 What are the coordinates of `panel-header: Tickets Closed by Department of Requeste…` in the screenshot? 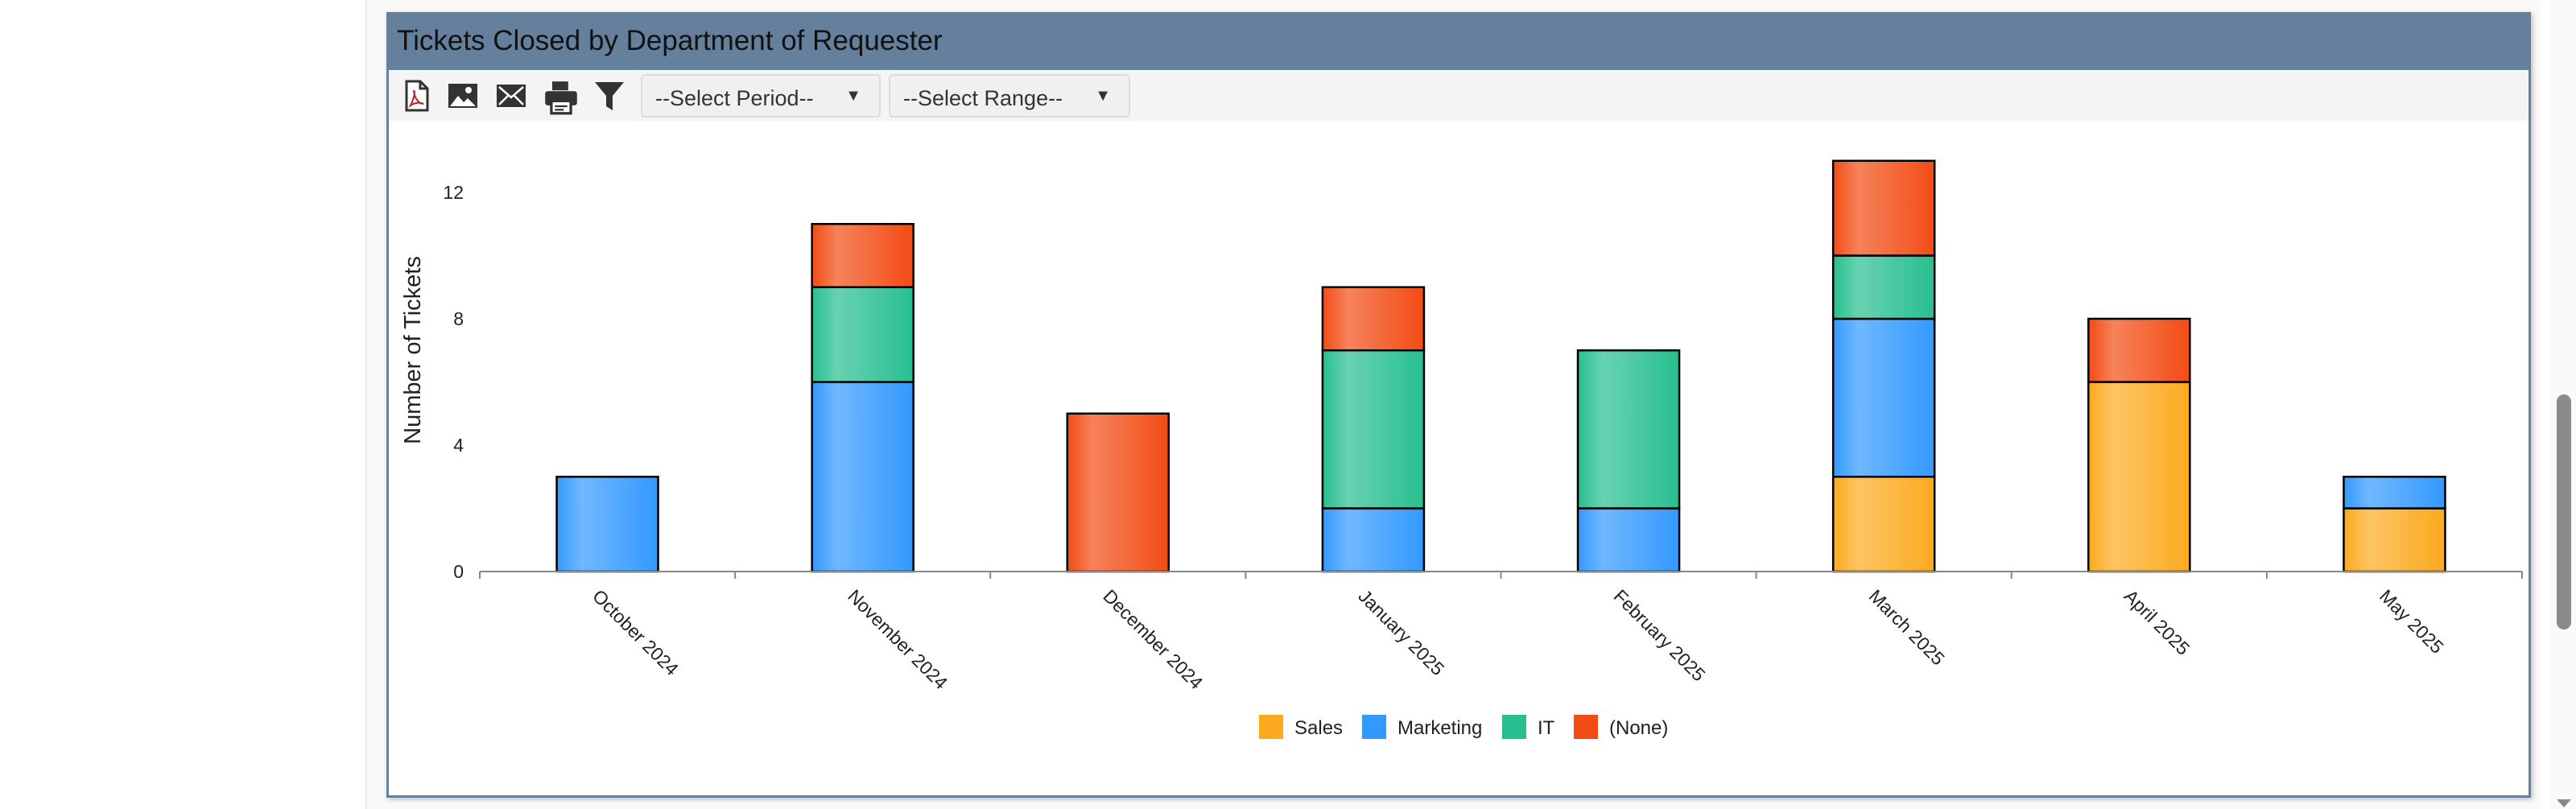 It's located at (1459, 41).